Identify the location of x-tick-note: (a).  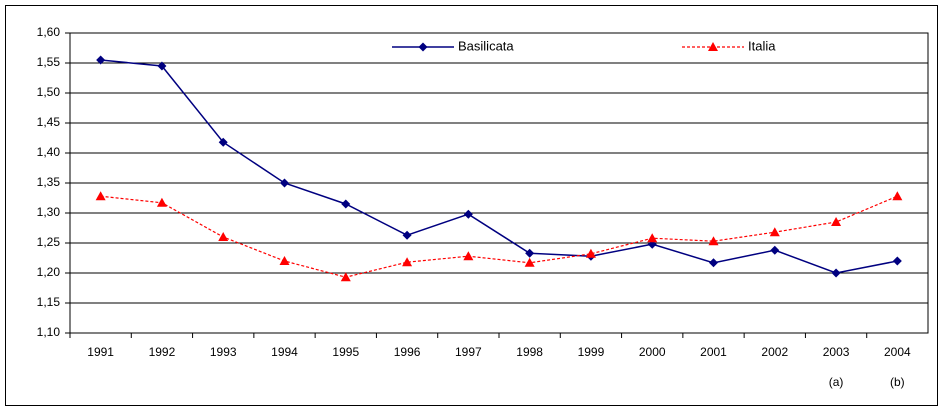
(836, 382).